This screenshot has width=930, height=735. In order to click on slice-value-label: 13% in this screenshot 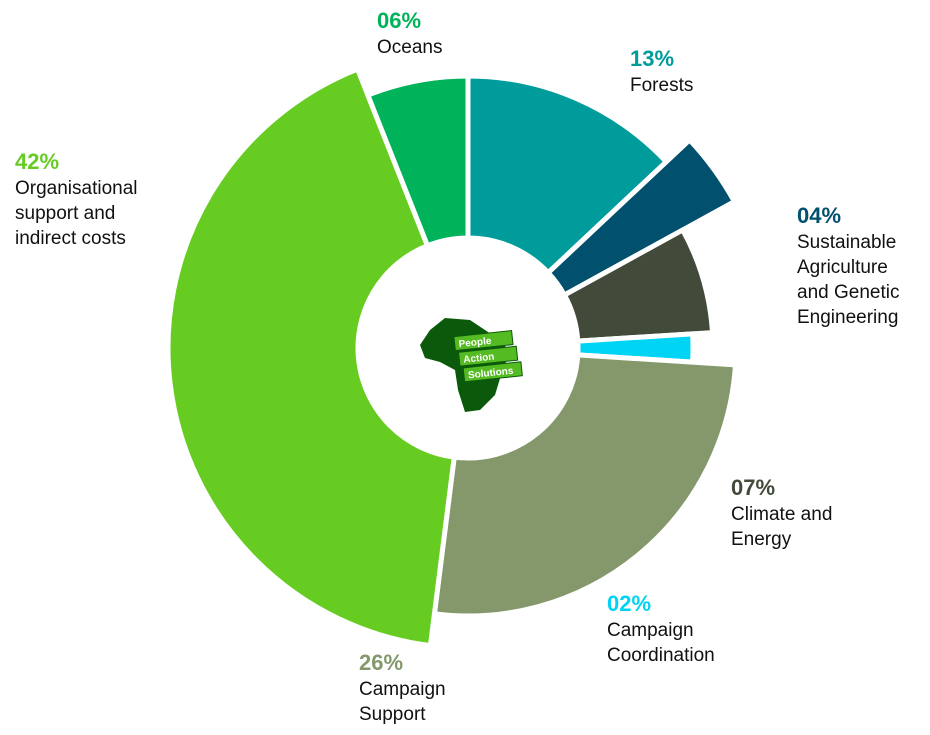, I will do `click(652, 58)`.